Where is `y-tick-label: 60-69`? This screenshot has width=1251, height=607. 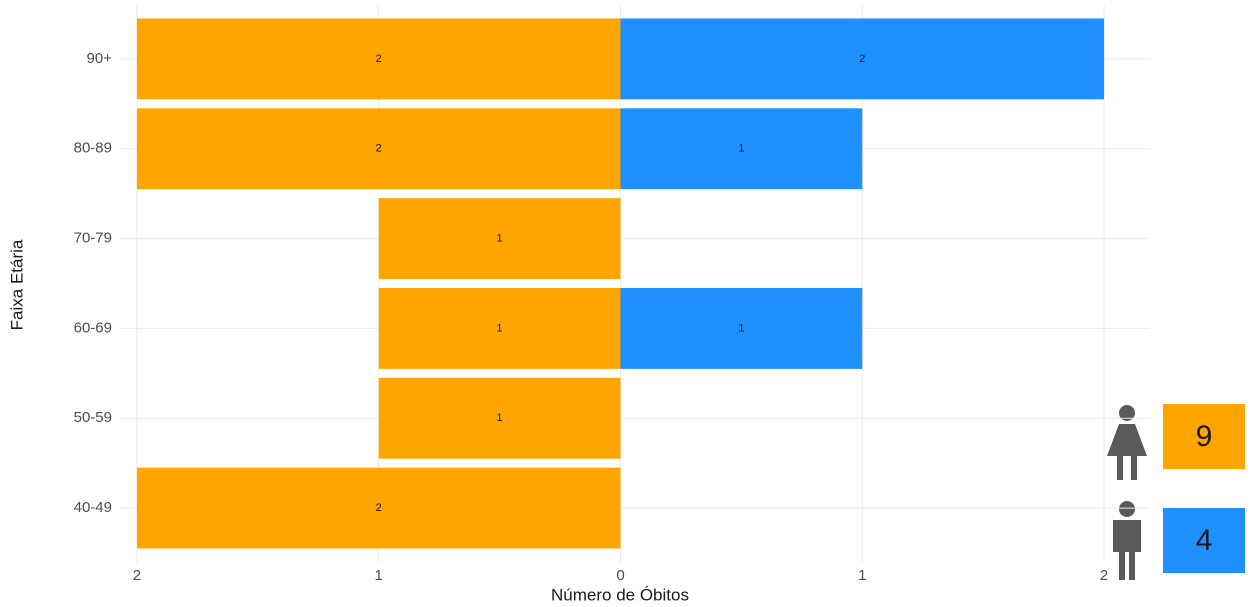
y-tick-label: 60-69 is located at coordinates (93, 327).